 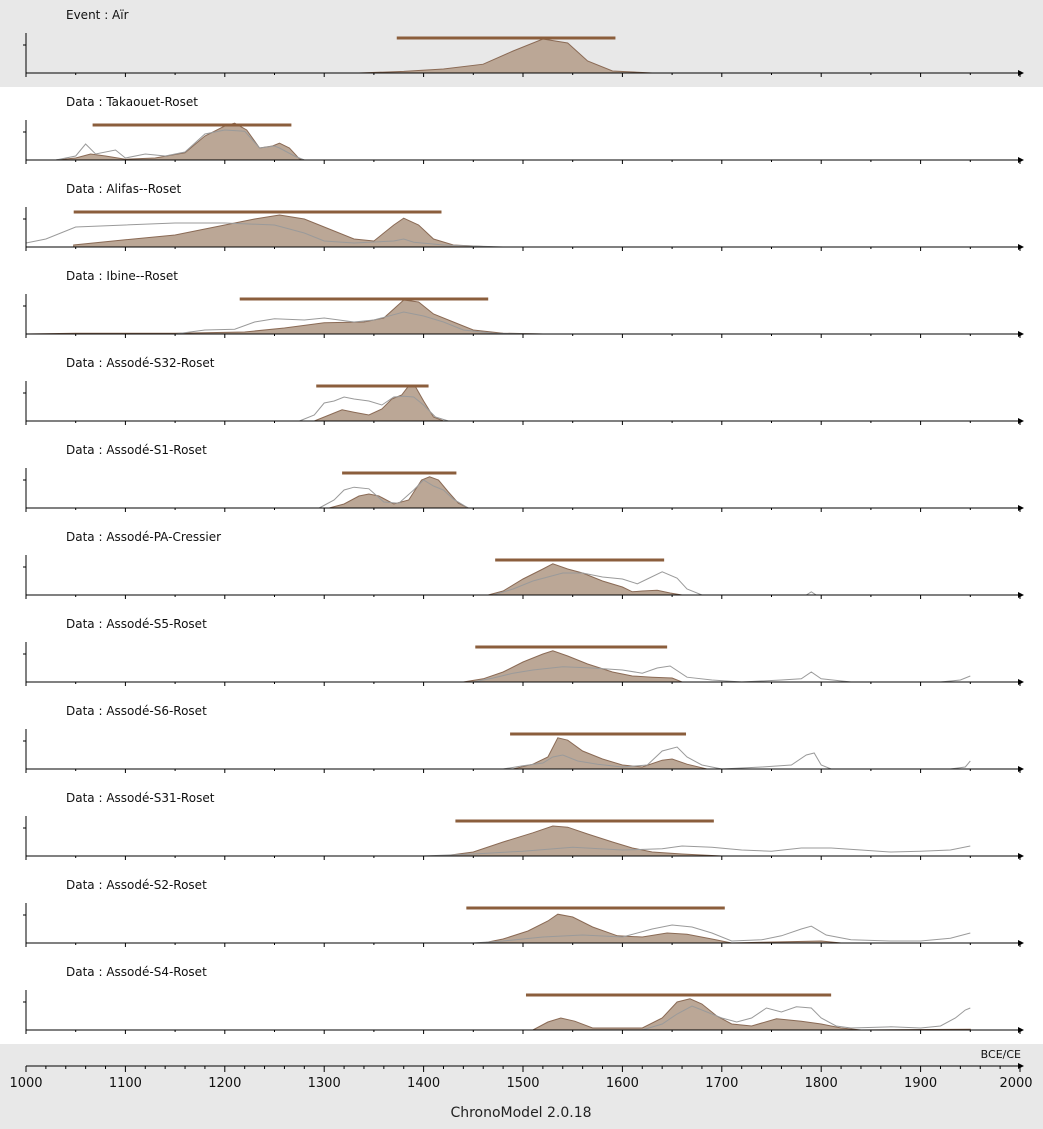 I want to click on row-label: Data : Assodé-S5-Roset, so click(x=136, y=624).